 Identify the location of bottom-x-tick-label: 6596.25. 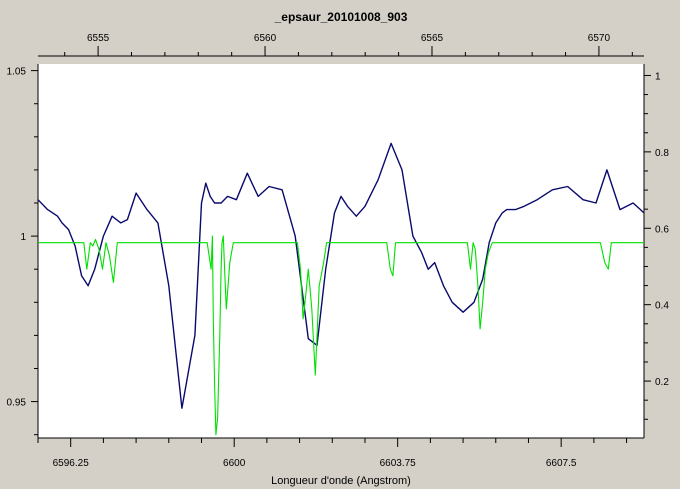
(71, 463).